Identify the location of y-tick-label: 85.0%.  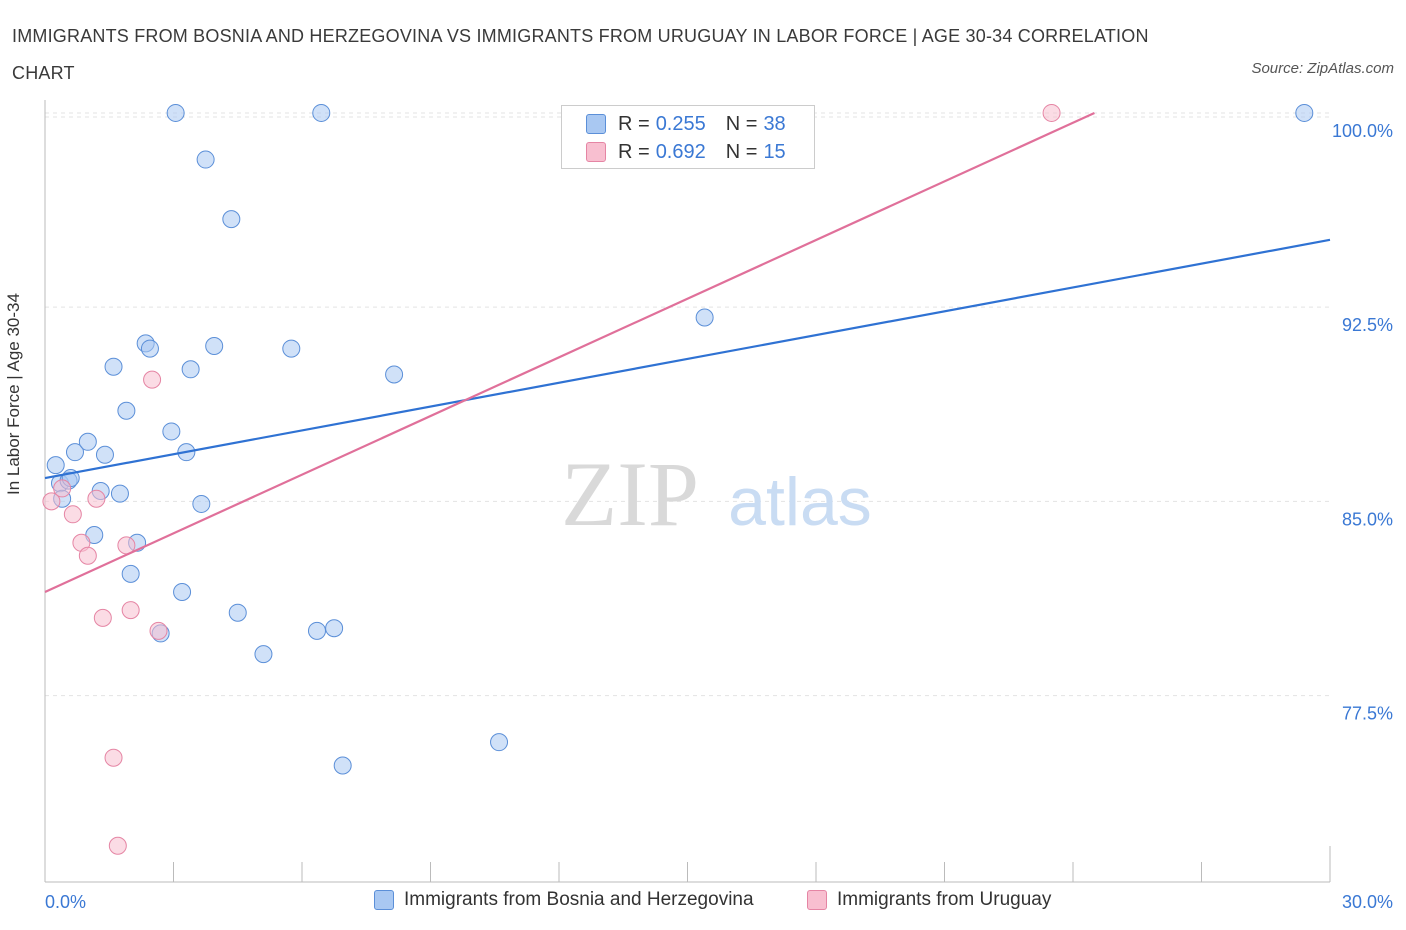
(1367, 519).